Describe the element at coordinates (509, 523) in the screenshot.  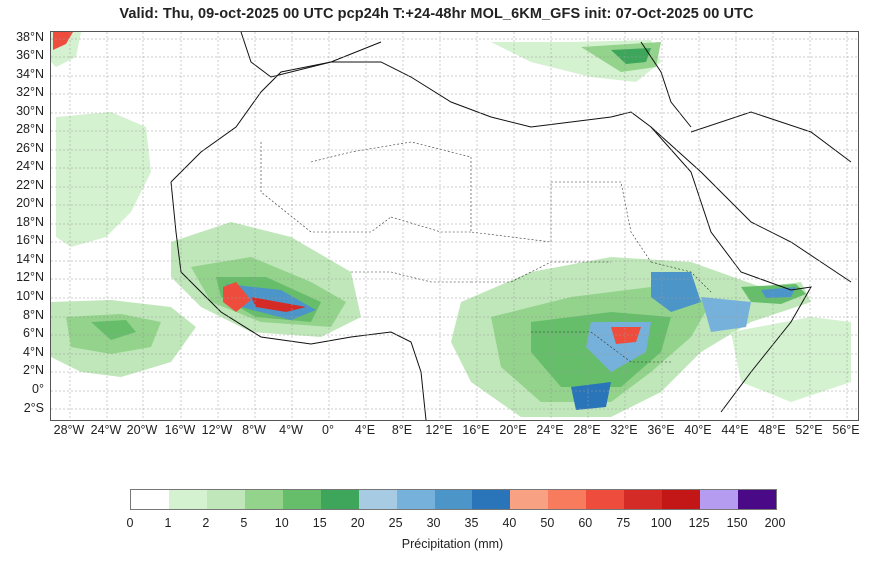
I see `colorbar-tick-label: 40` at that location.